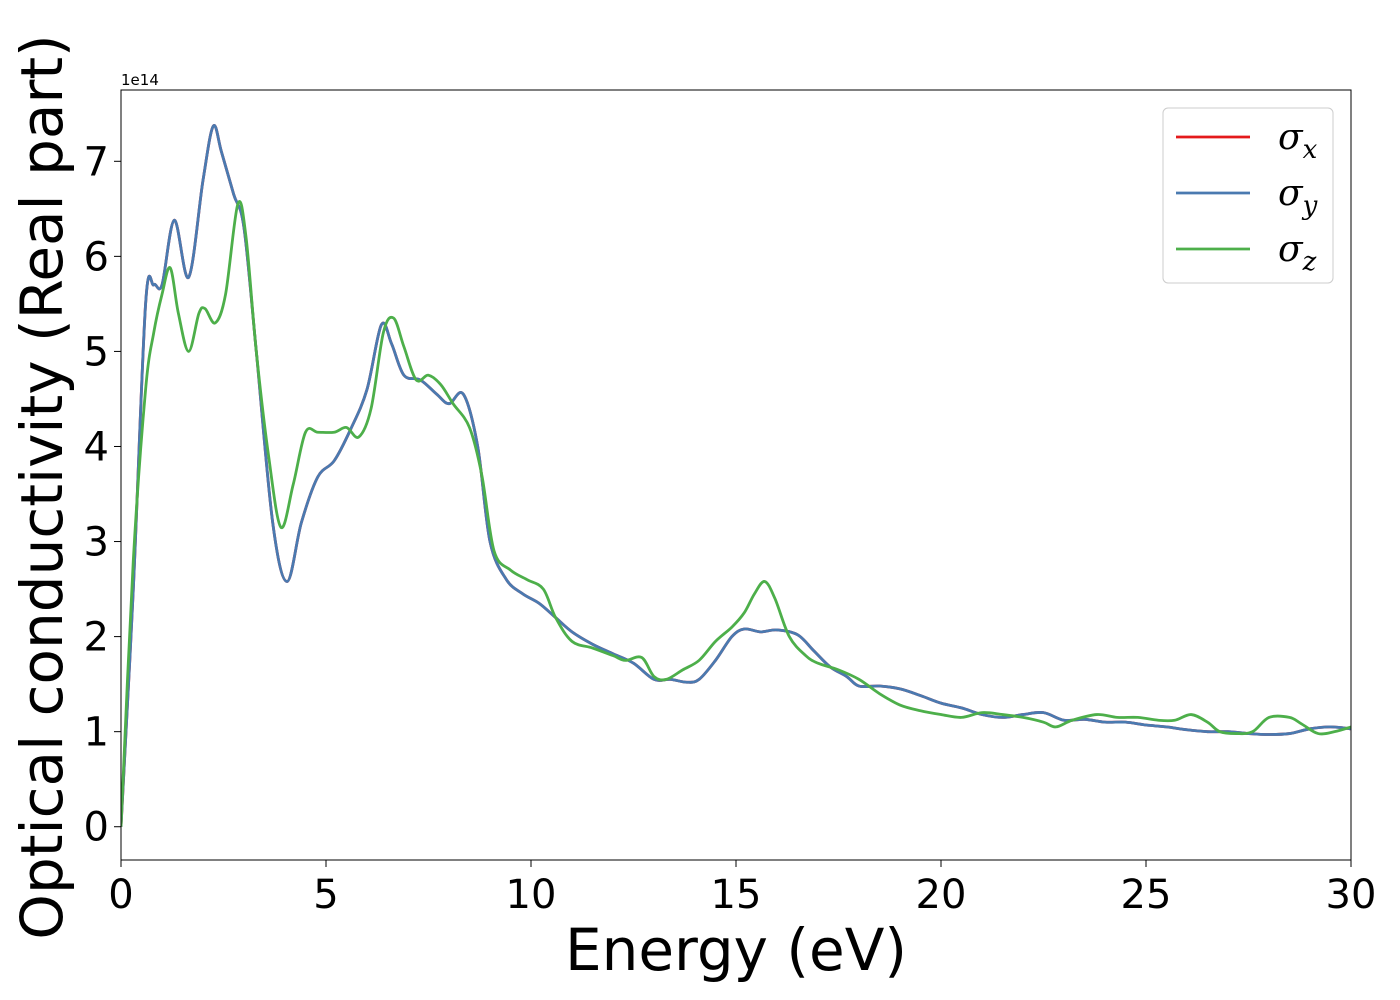 The width and height of the screenshot is (1400, 1000). Describe the element at coordinates (96, 447) in the screenshot. I see `y-tick-label: 4` at that location.